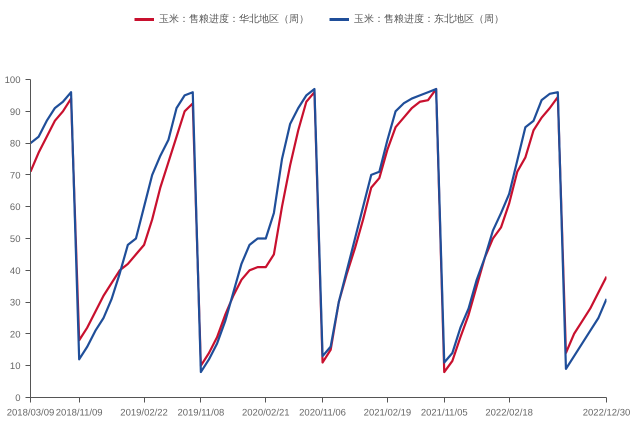 The height and width of the screenshot is (425, 638). What do you see at coordinates (429, 19) in the screenshot?
I see `legend-label: 玉米：售粮进度：东北地区（周）` at bounding box center [429, 19].